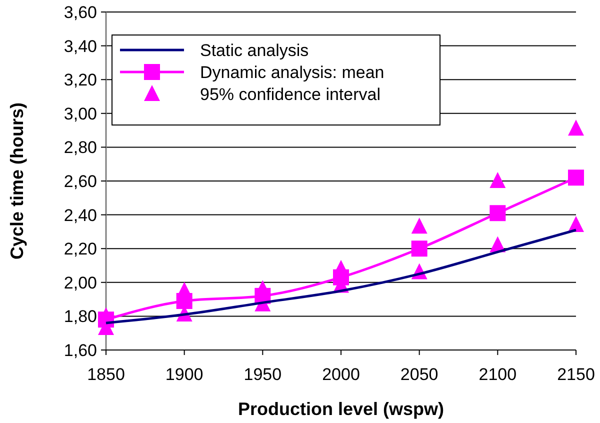 The image size is (600, 423). What do you see at coordinates (80, 316) in the screenshot?
I see `y-tick-label: 1,80` at bounding box center [80, 316].